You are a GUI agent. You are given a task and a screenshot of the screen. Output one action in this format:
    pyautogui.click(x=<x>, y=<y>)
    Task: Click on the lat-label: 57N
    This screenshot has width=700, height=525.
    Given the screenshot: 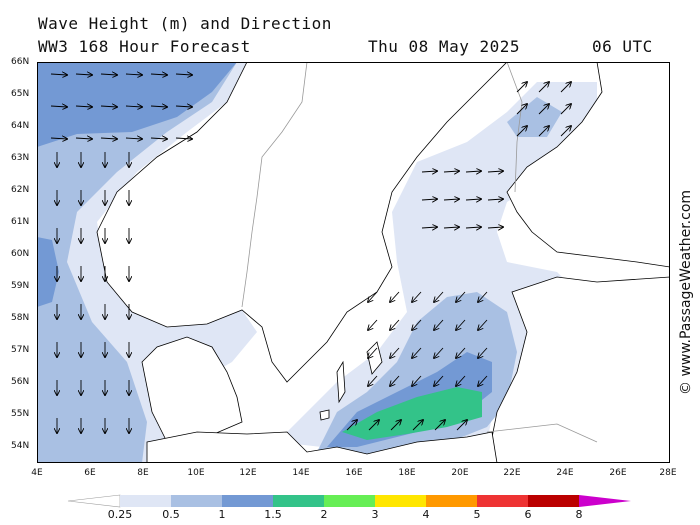 What is the action you would take?
    pyautogui.click(x=20, y=350)
    